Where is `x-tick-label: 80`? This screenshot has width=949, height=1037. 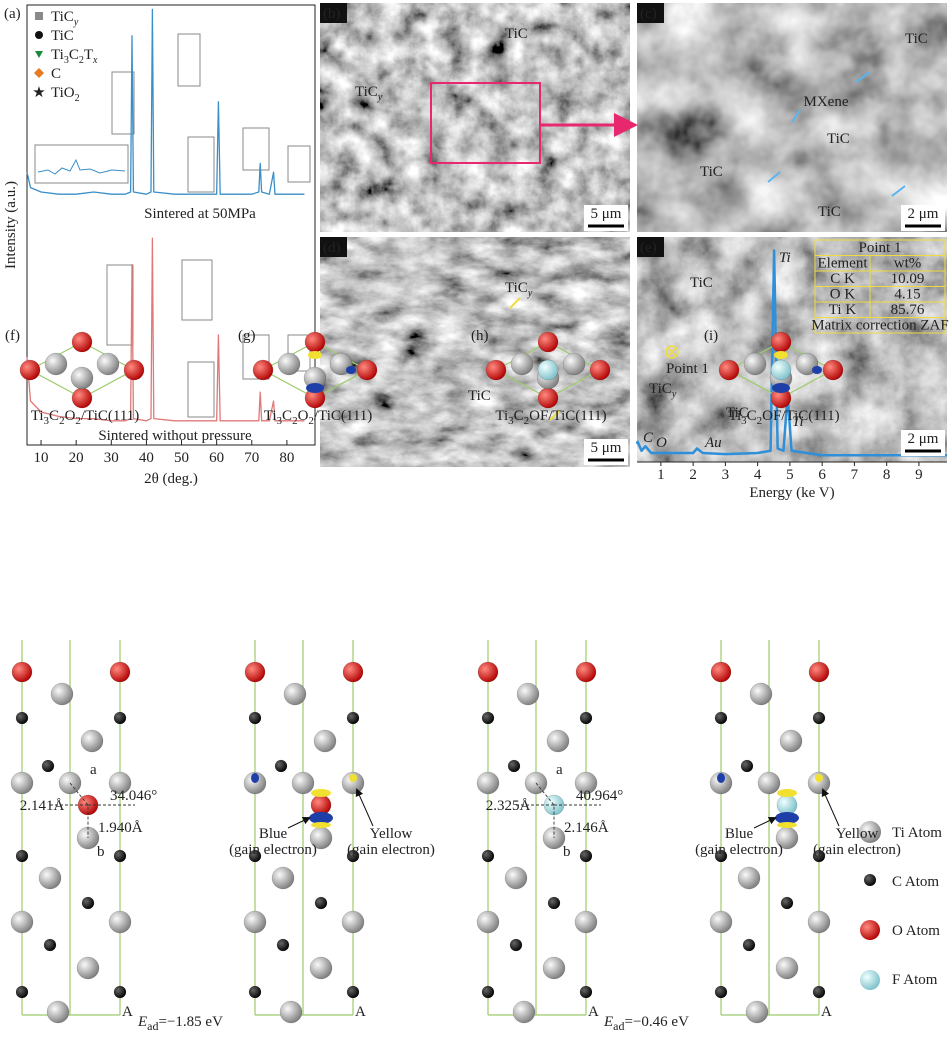
x-tick-label: 80 is located at coordinates (286, 458).